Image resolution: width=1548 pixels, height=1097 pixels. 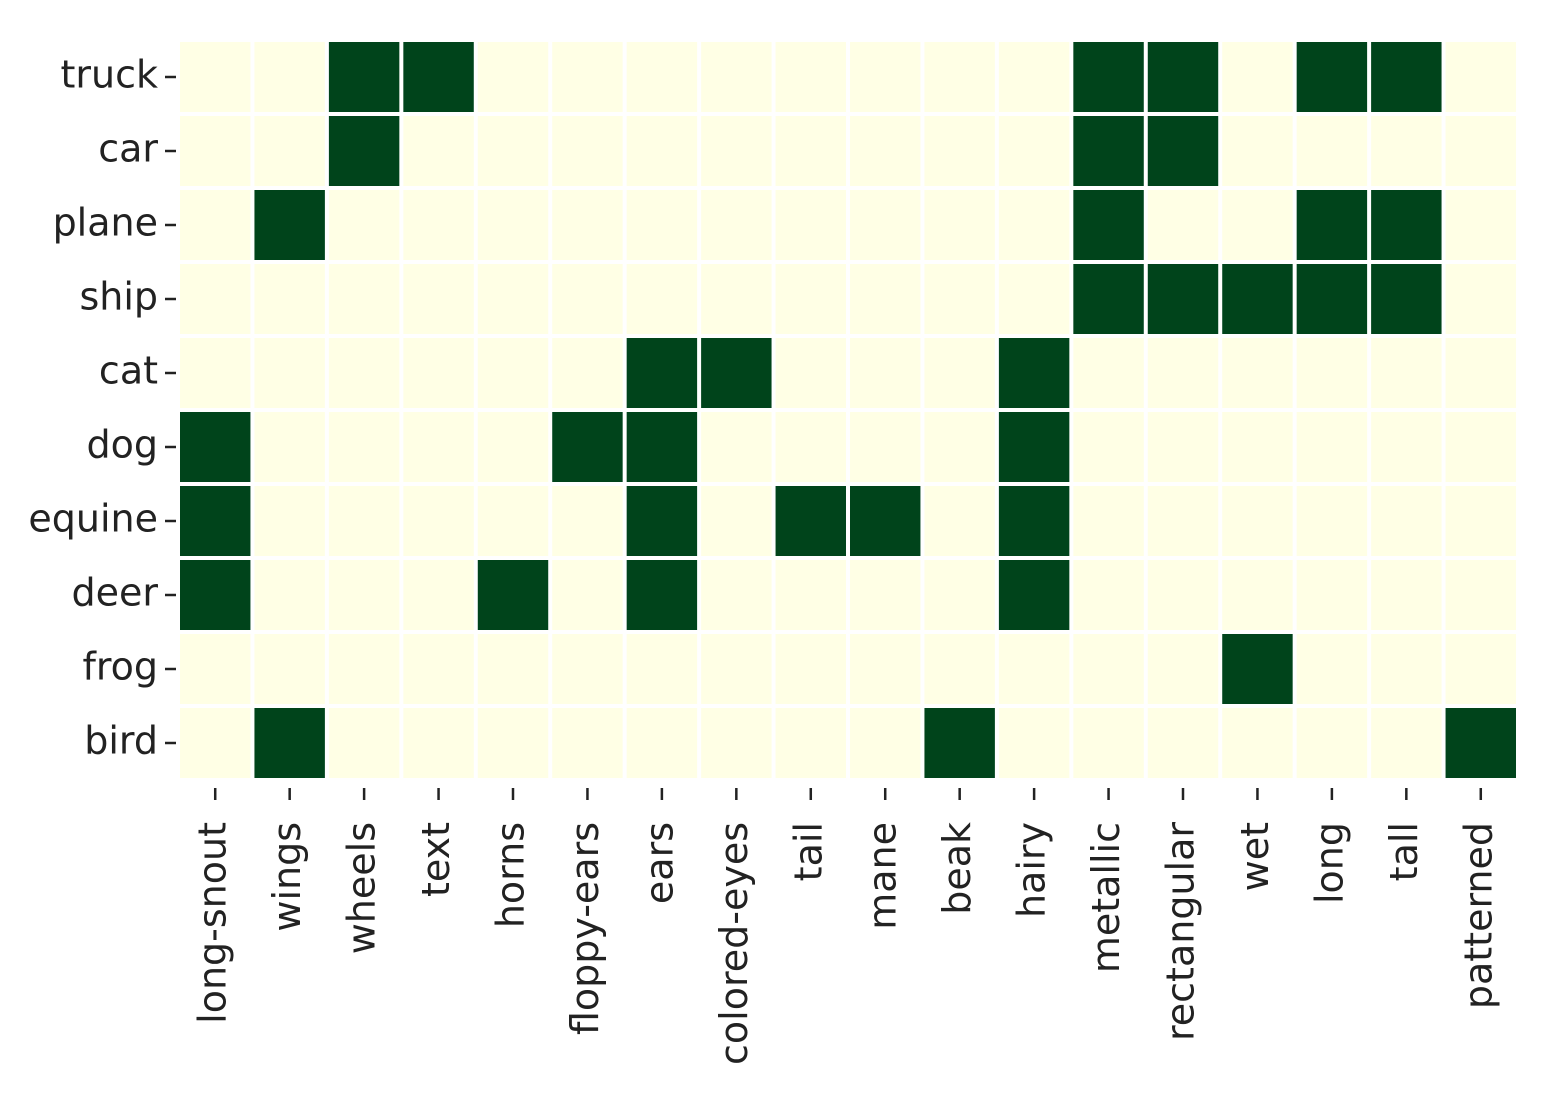 I want to click on x-tick-label: tail, so click(x=808, y=851).